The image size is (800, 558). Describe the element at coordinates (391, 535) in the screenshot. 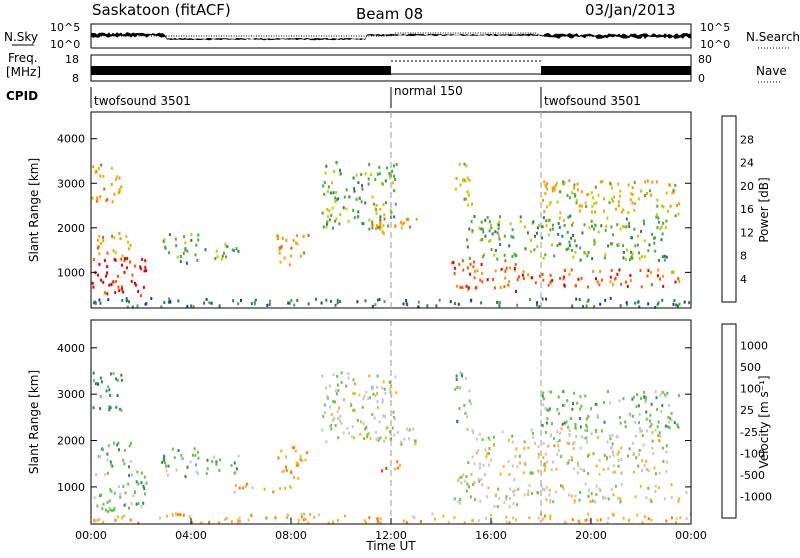

I see `x-tick-label: 12:00` at that location.